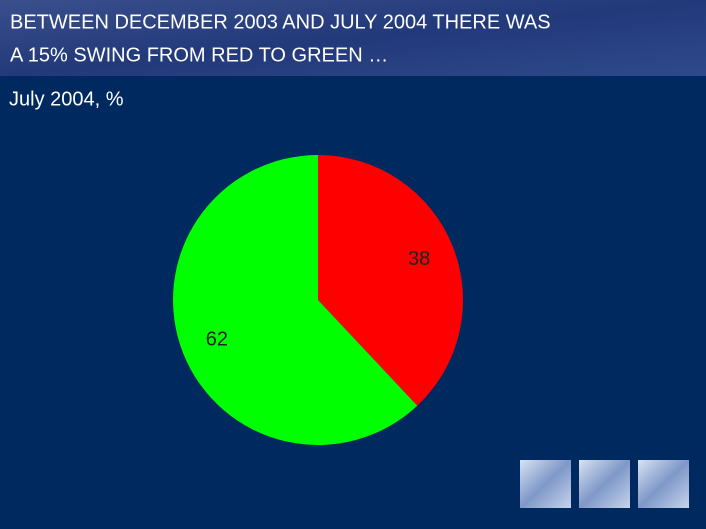 The height and width of the screenshot is (529, 706). I want to click on header-band, so click(353, 38).